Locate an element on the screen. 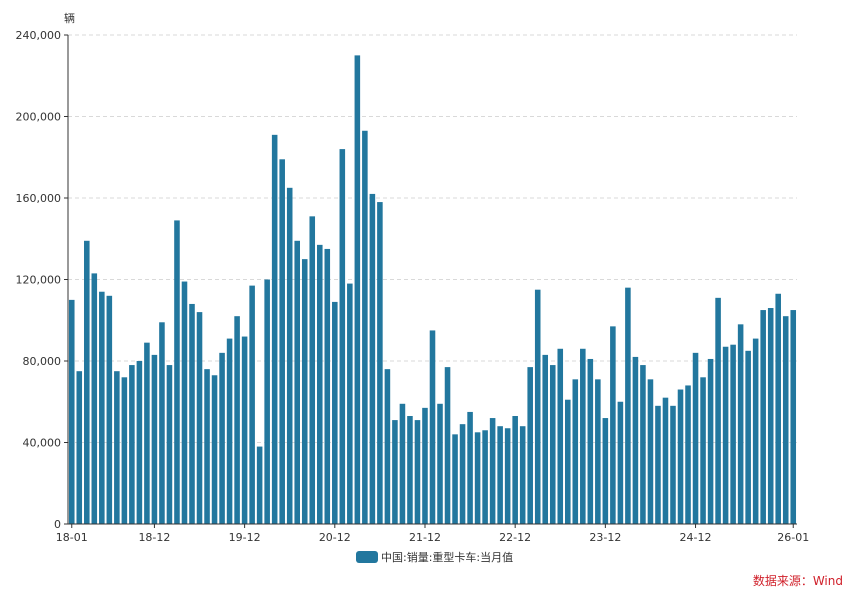 This screenshot has height=599, width=865. y-tick-label: 0 is located at coordinates (57, 524).